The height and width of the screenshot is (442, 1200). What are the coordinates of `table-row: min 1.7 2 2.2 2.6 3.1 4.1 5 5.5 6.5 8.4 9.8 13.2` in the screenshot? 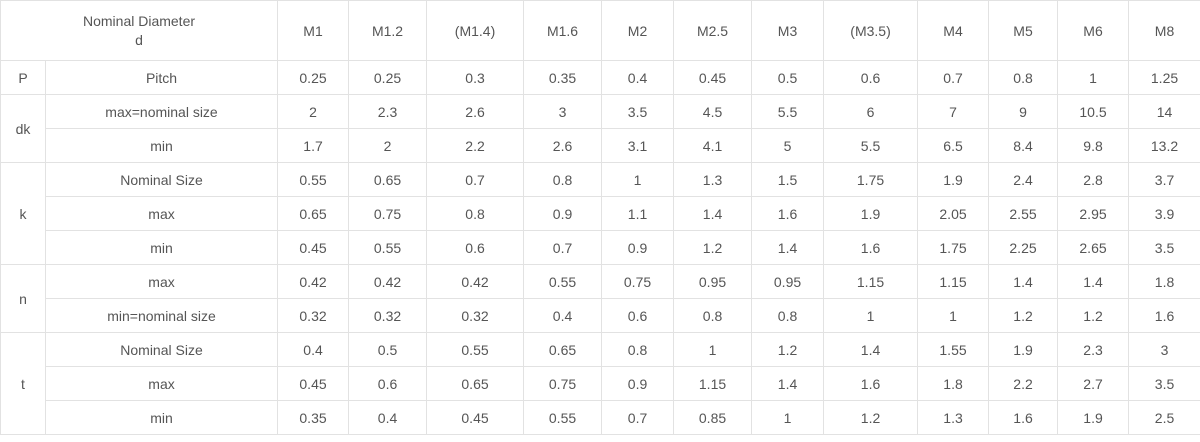 It's located at (600, 145).